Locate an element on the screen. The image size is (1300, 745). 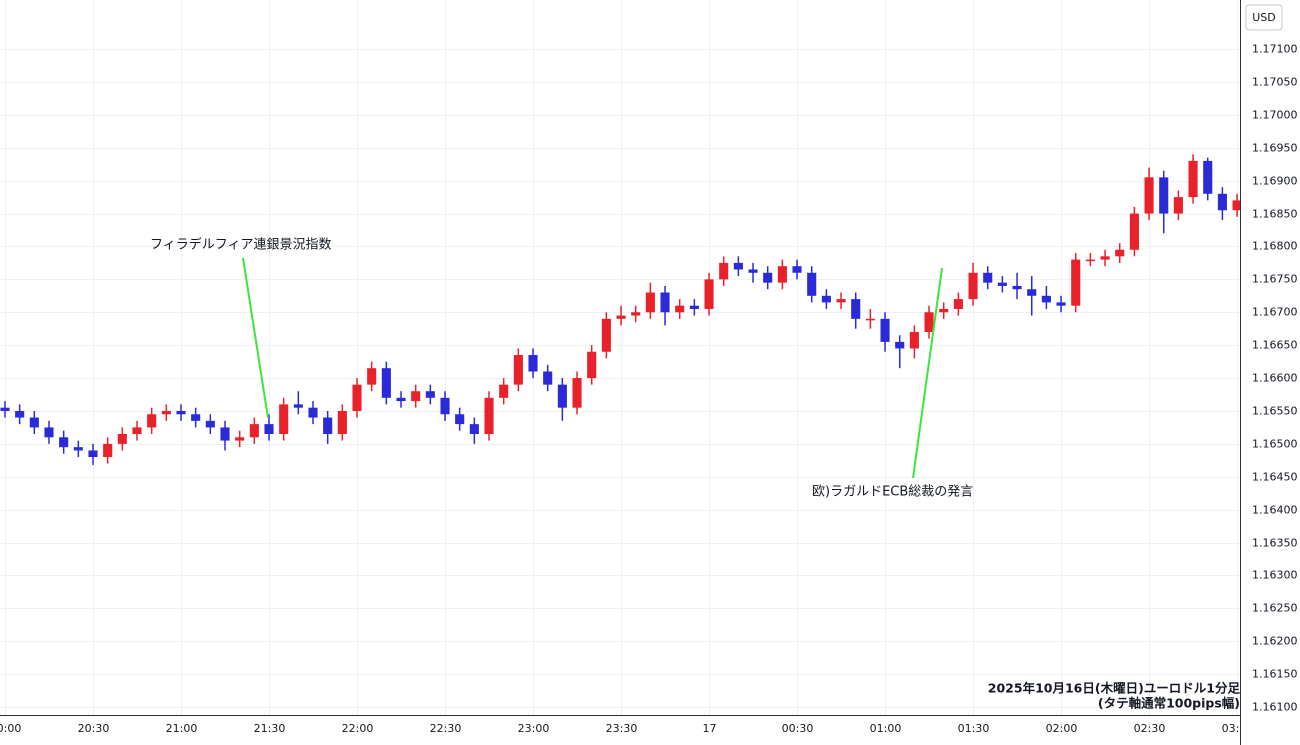
x-tick-label: 02:30 is located at coordinates (1150, 728).